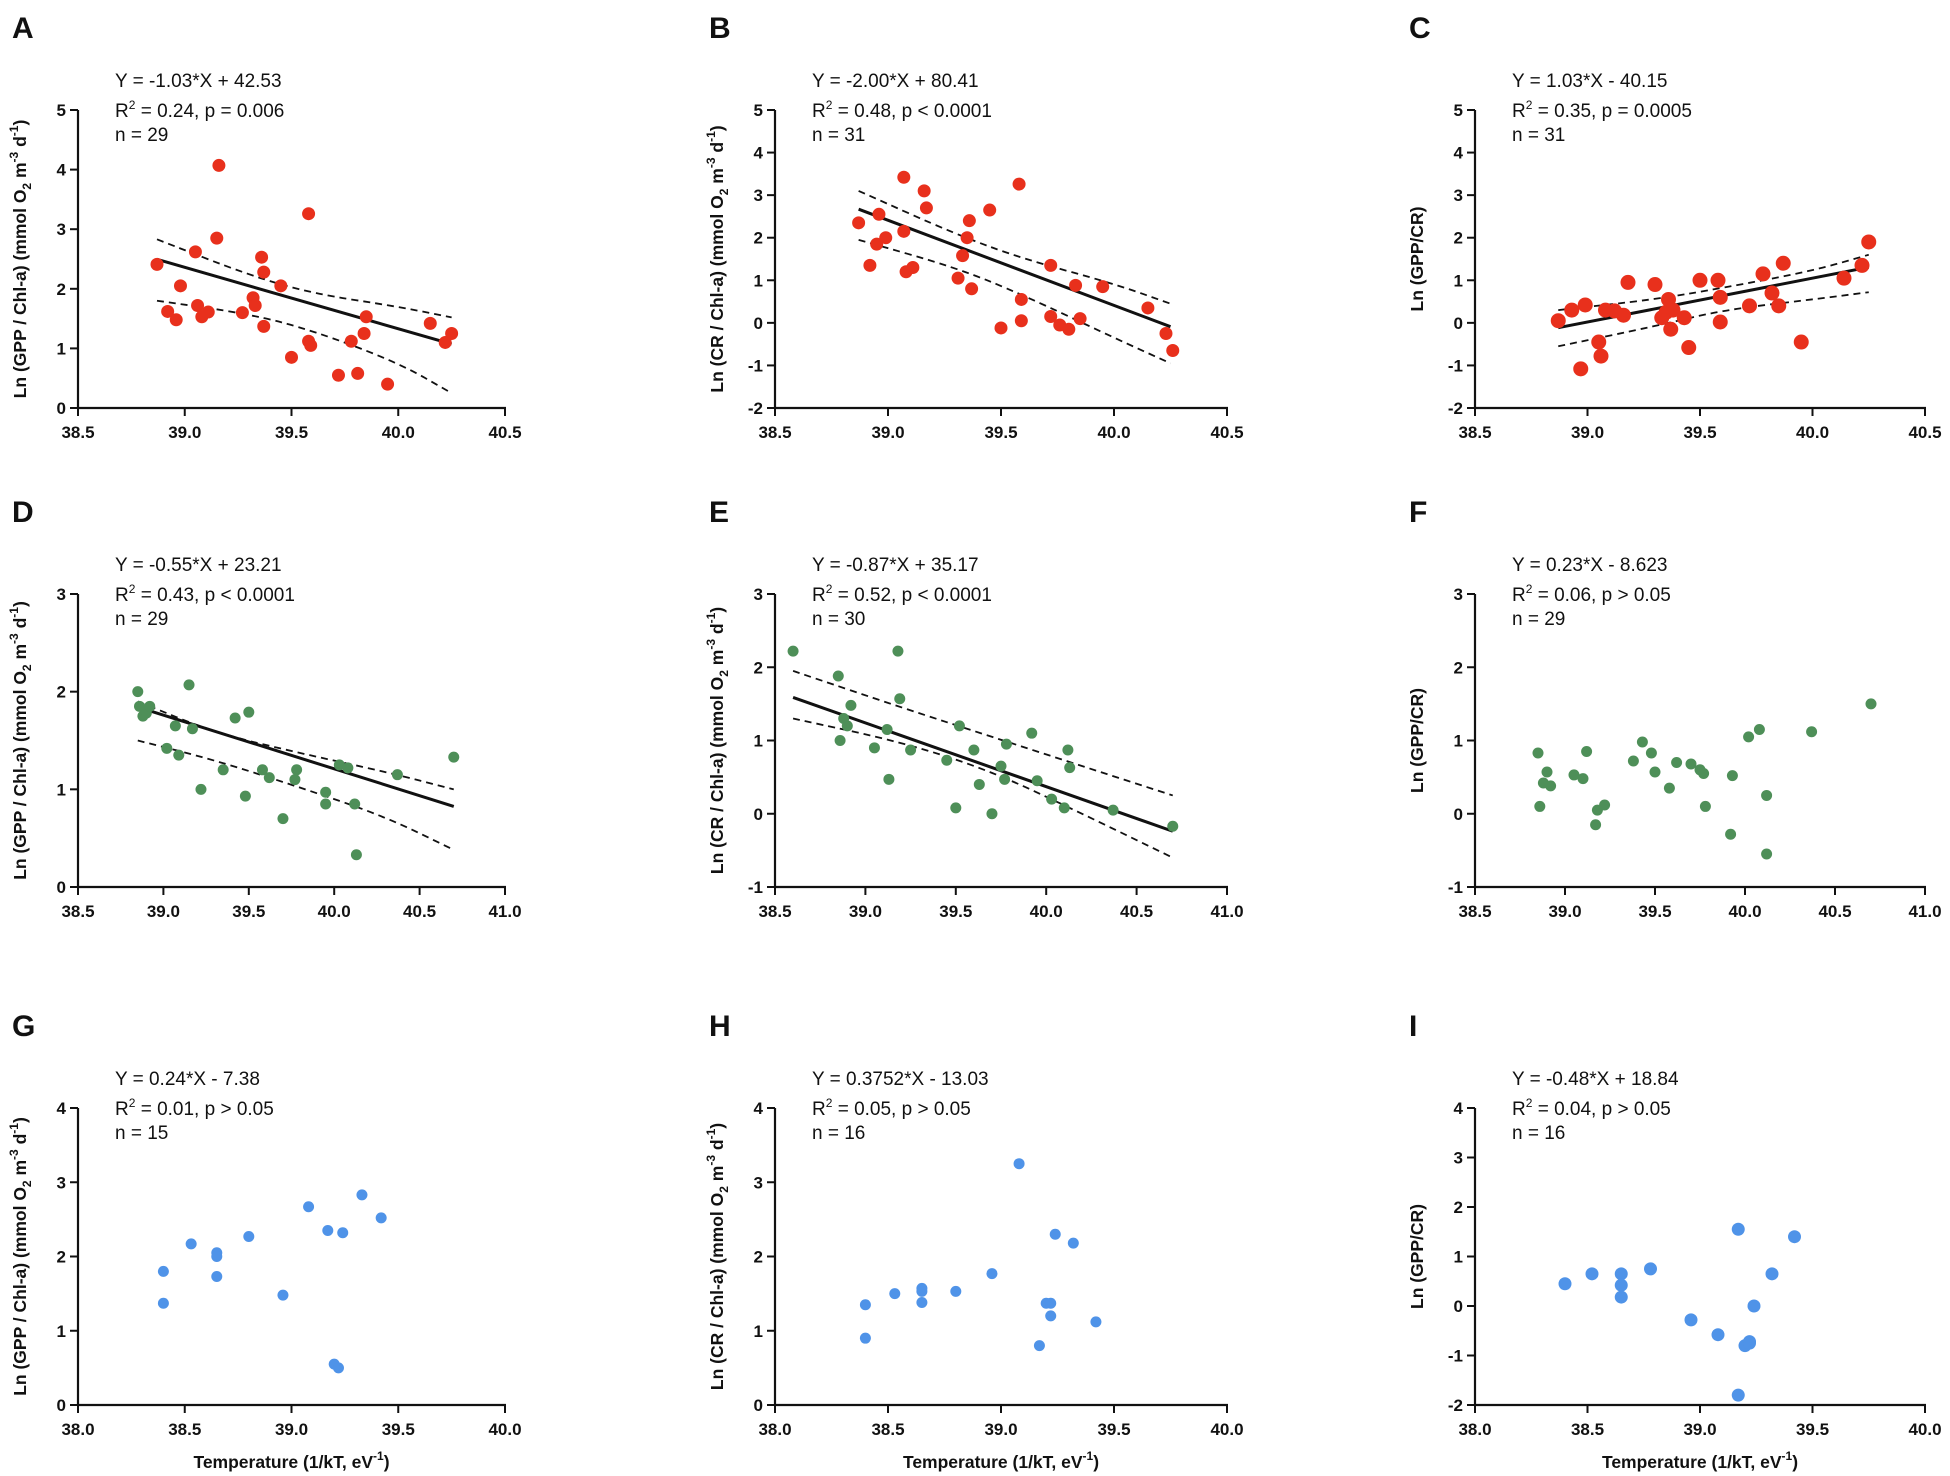 Image resolution: width=1950 pixels, height=1476 pixels. Describe the element at coordinates (720, 28) in the screenshot. I see `panel-letter: B` at that location.